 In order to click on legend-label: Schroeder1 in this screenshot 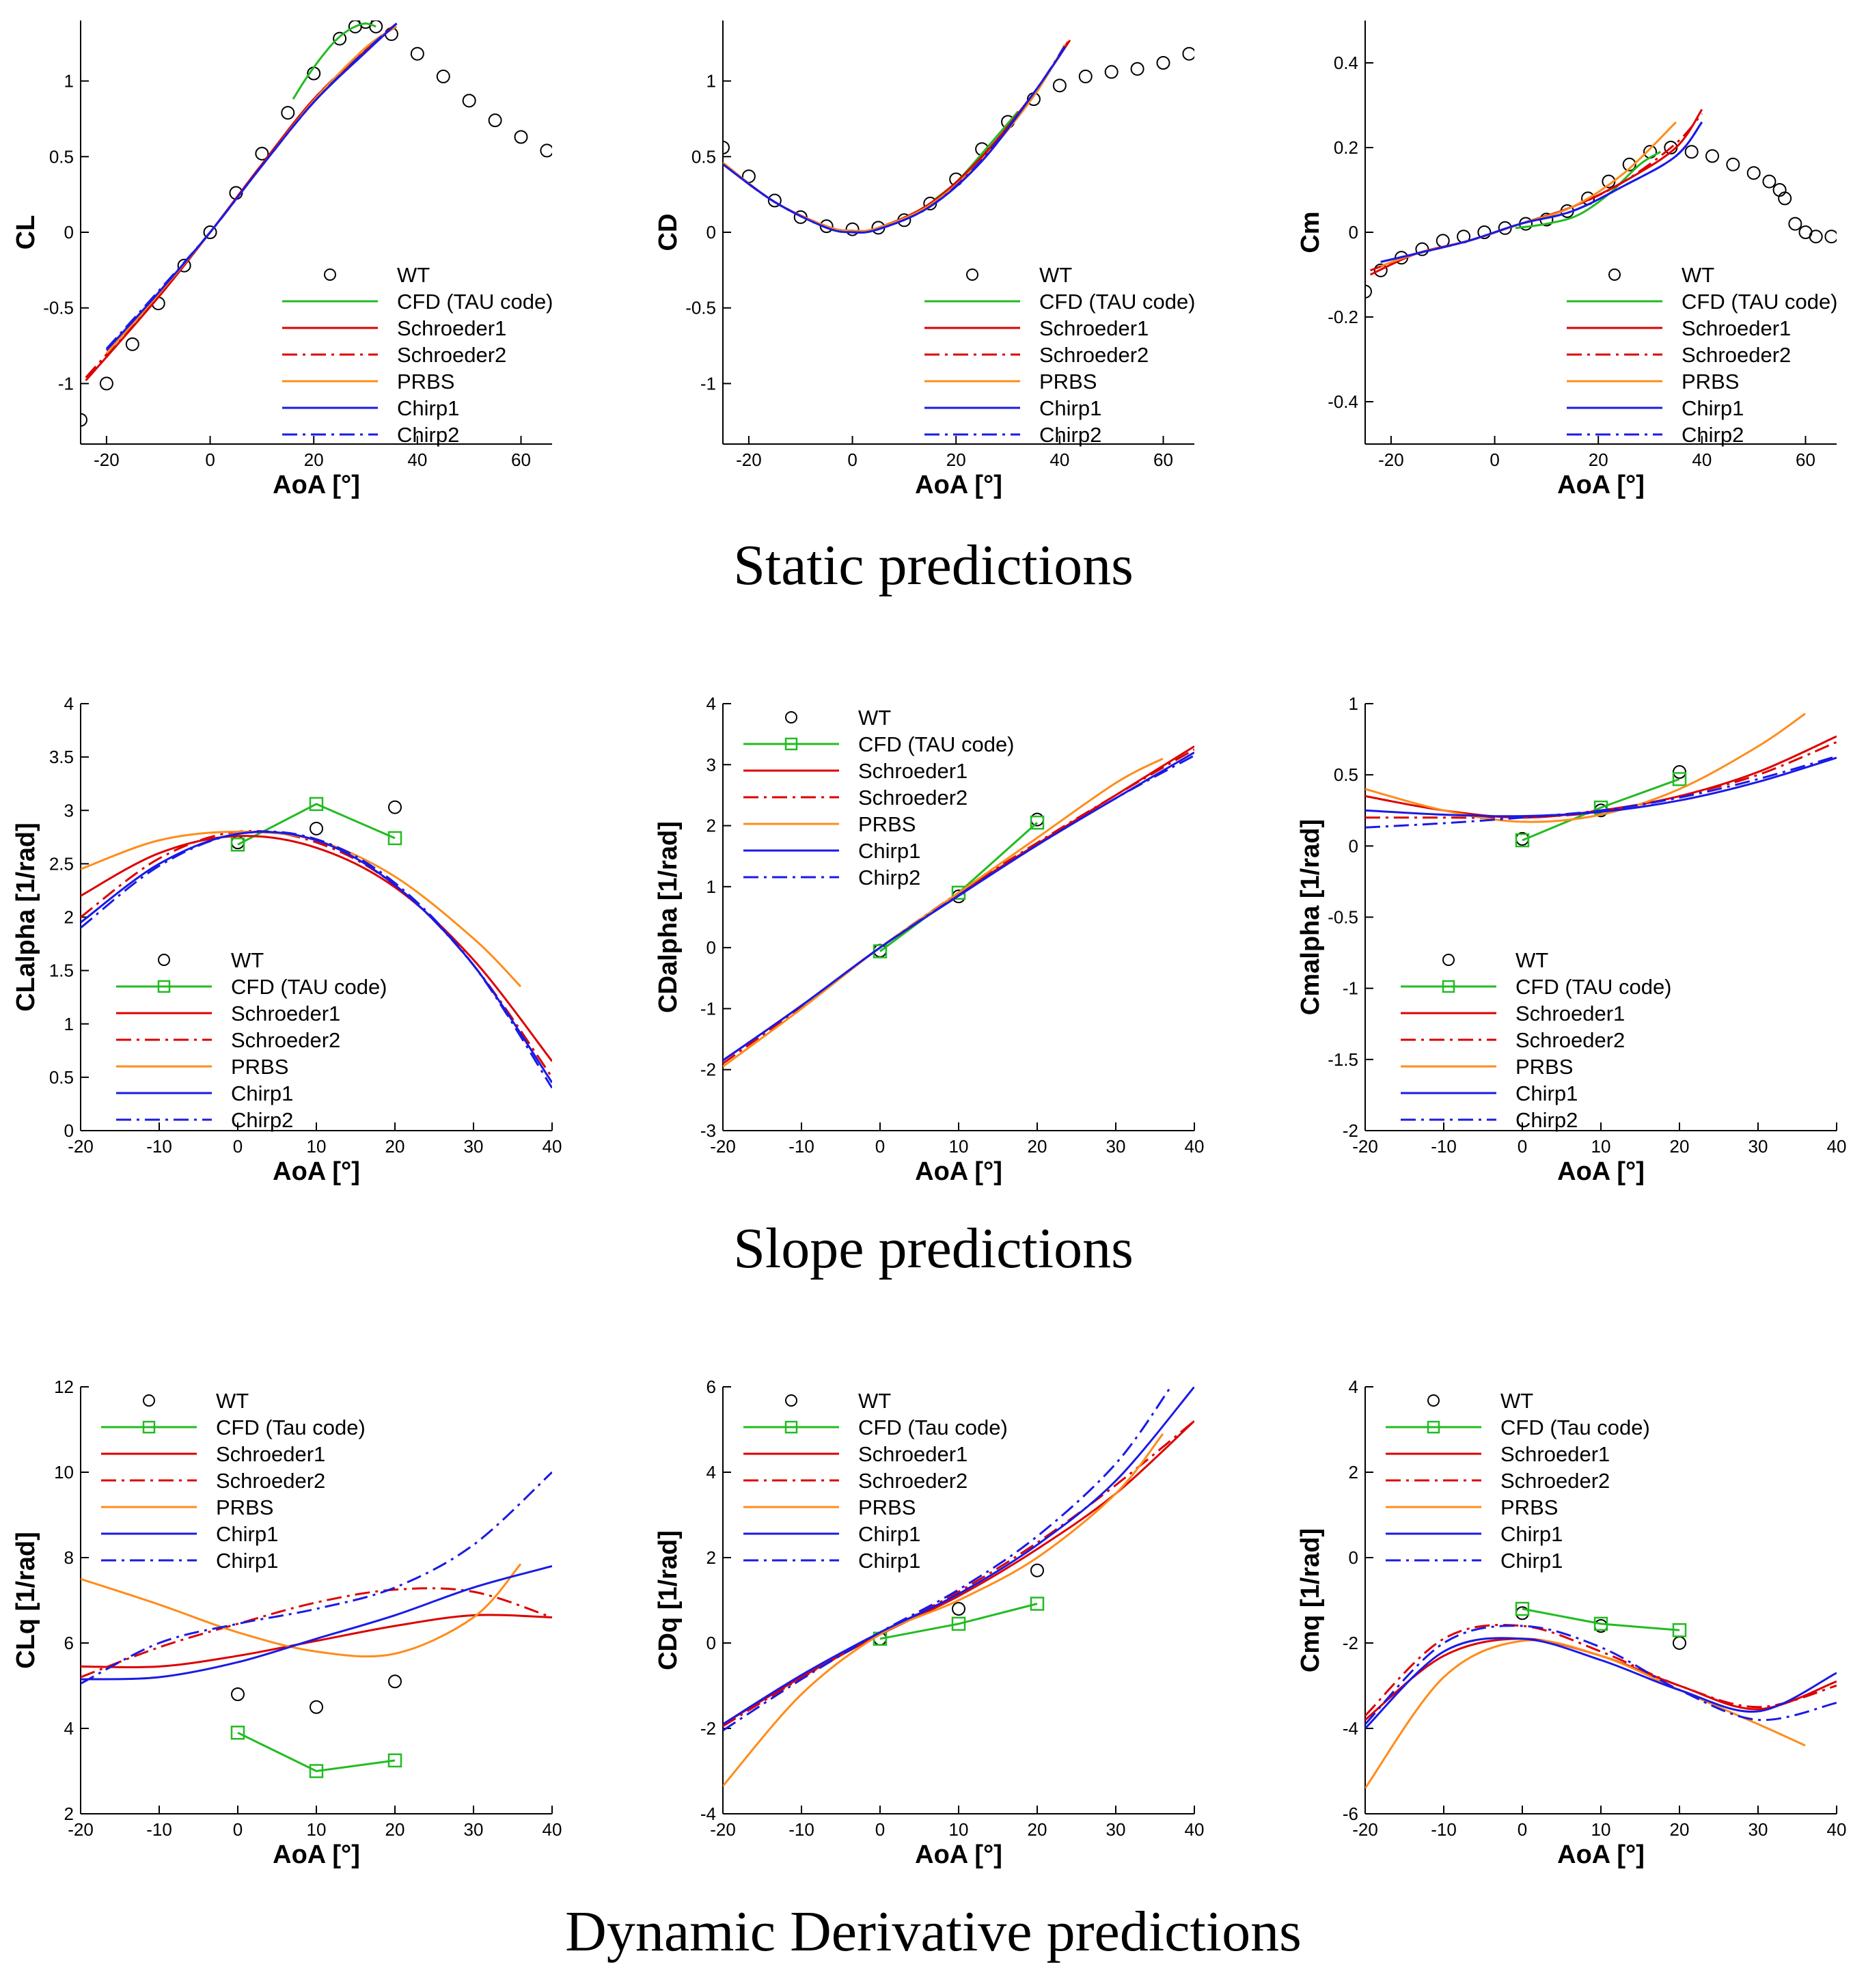, I will do `click(451, 328)`.